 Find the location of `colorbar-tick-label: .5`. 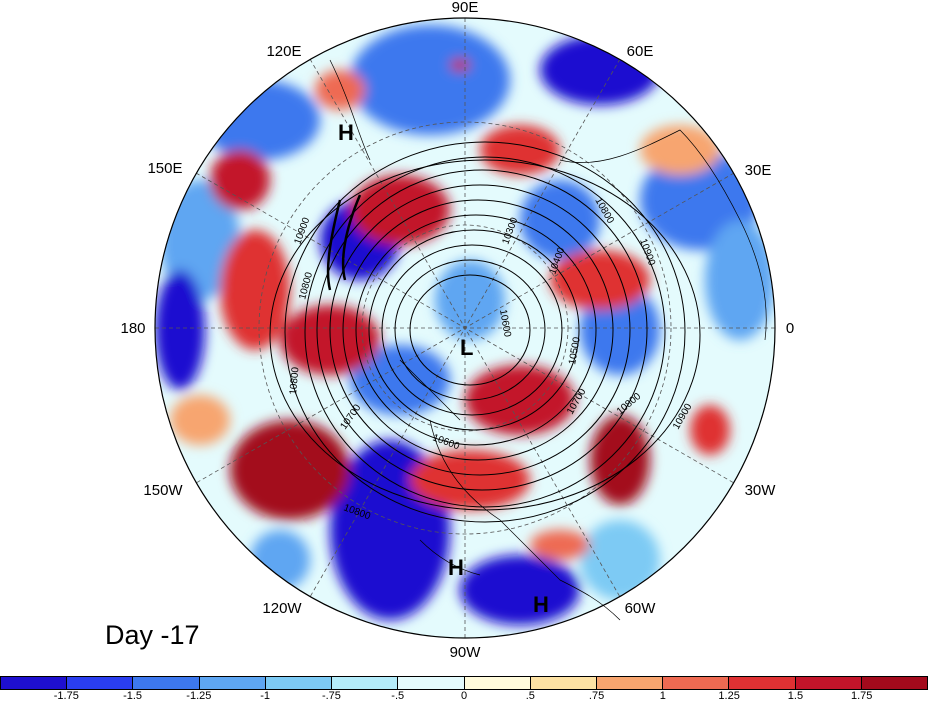

colorbar-tick-label: .5 is located at coordinates (530, 696).